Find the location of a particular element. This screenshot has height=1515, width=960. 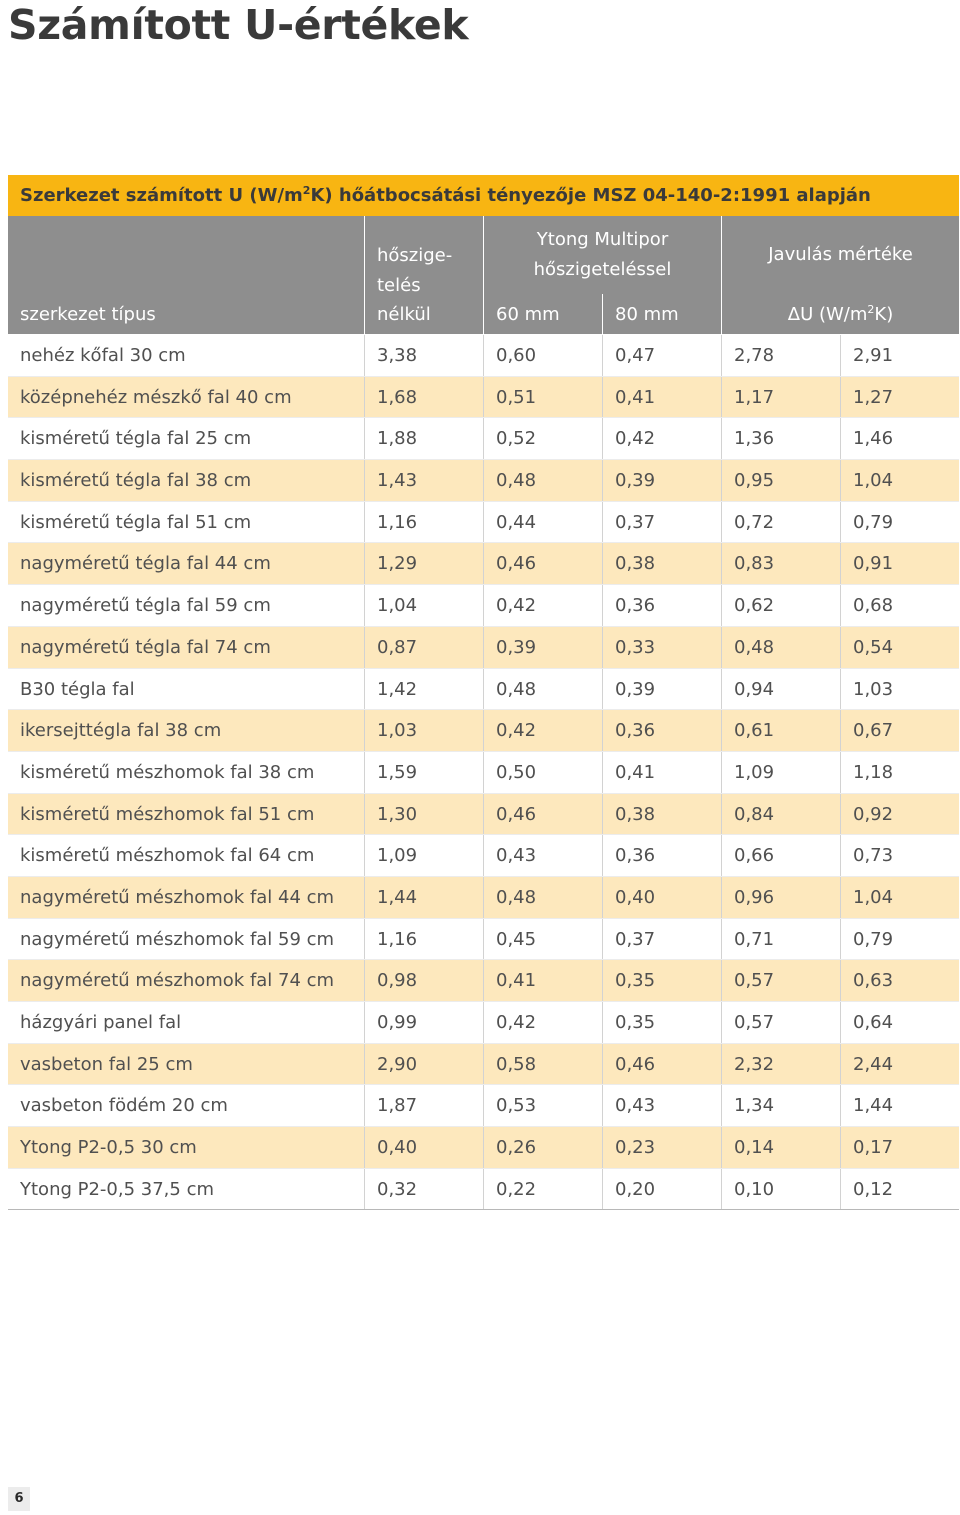

row-ytong-60mm: 0,45 is located at coordinates (516, 939).